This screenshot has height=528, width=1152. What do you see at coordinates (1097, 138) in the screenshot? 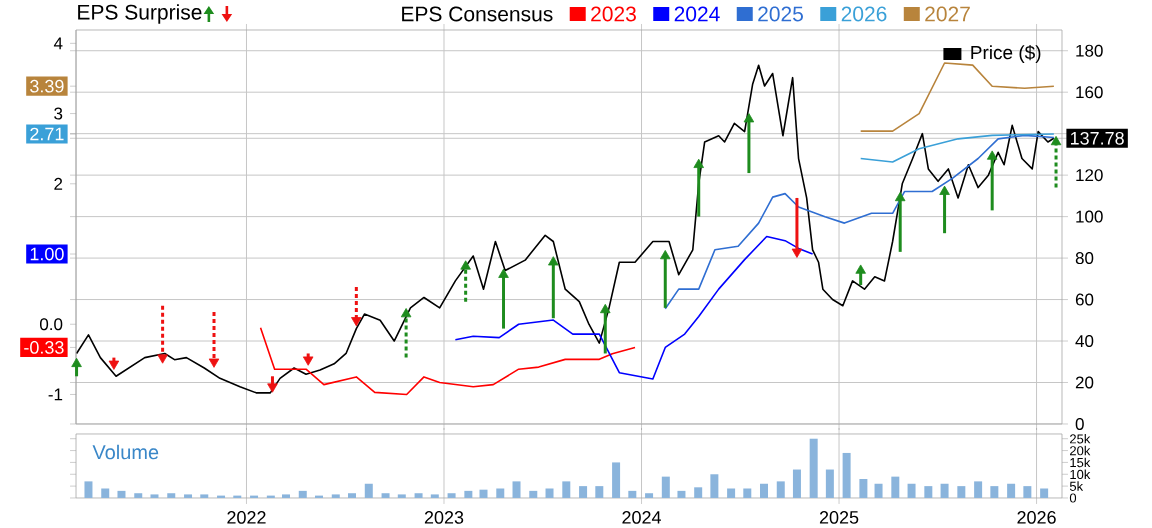
I see `y2-tick-label: 137.78` at bounding box center [1097, 138].